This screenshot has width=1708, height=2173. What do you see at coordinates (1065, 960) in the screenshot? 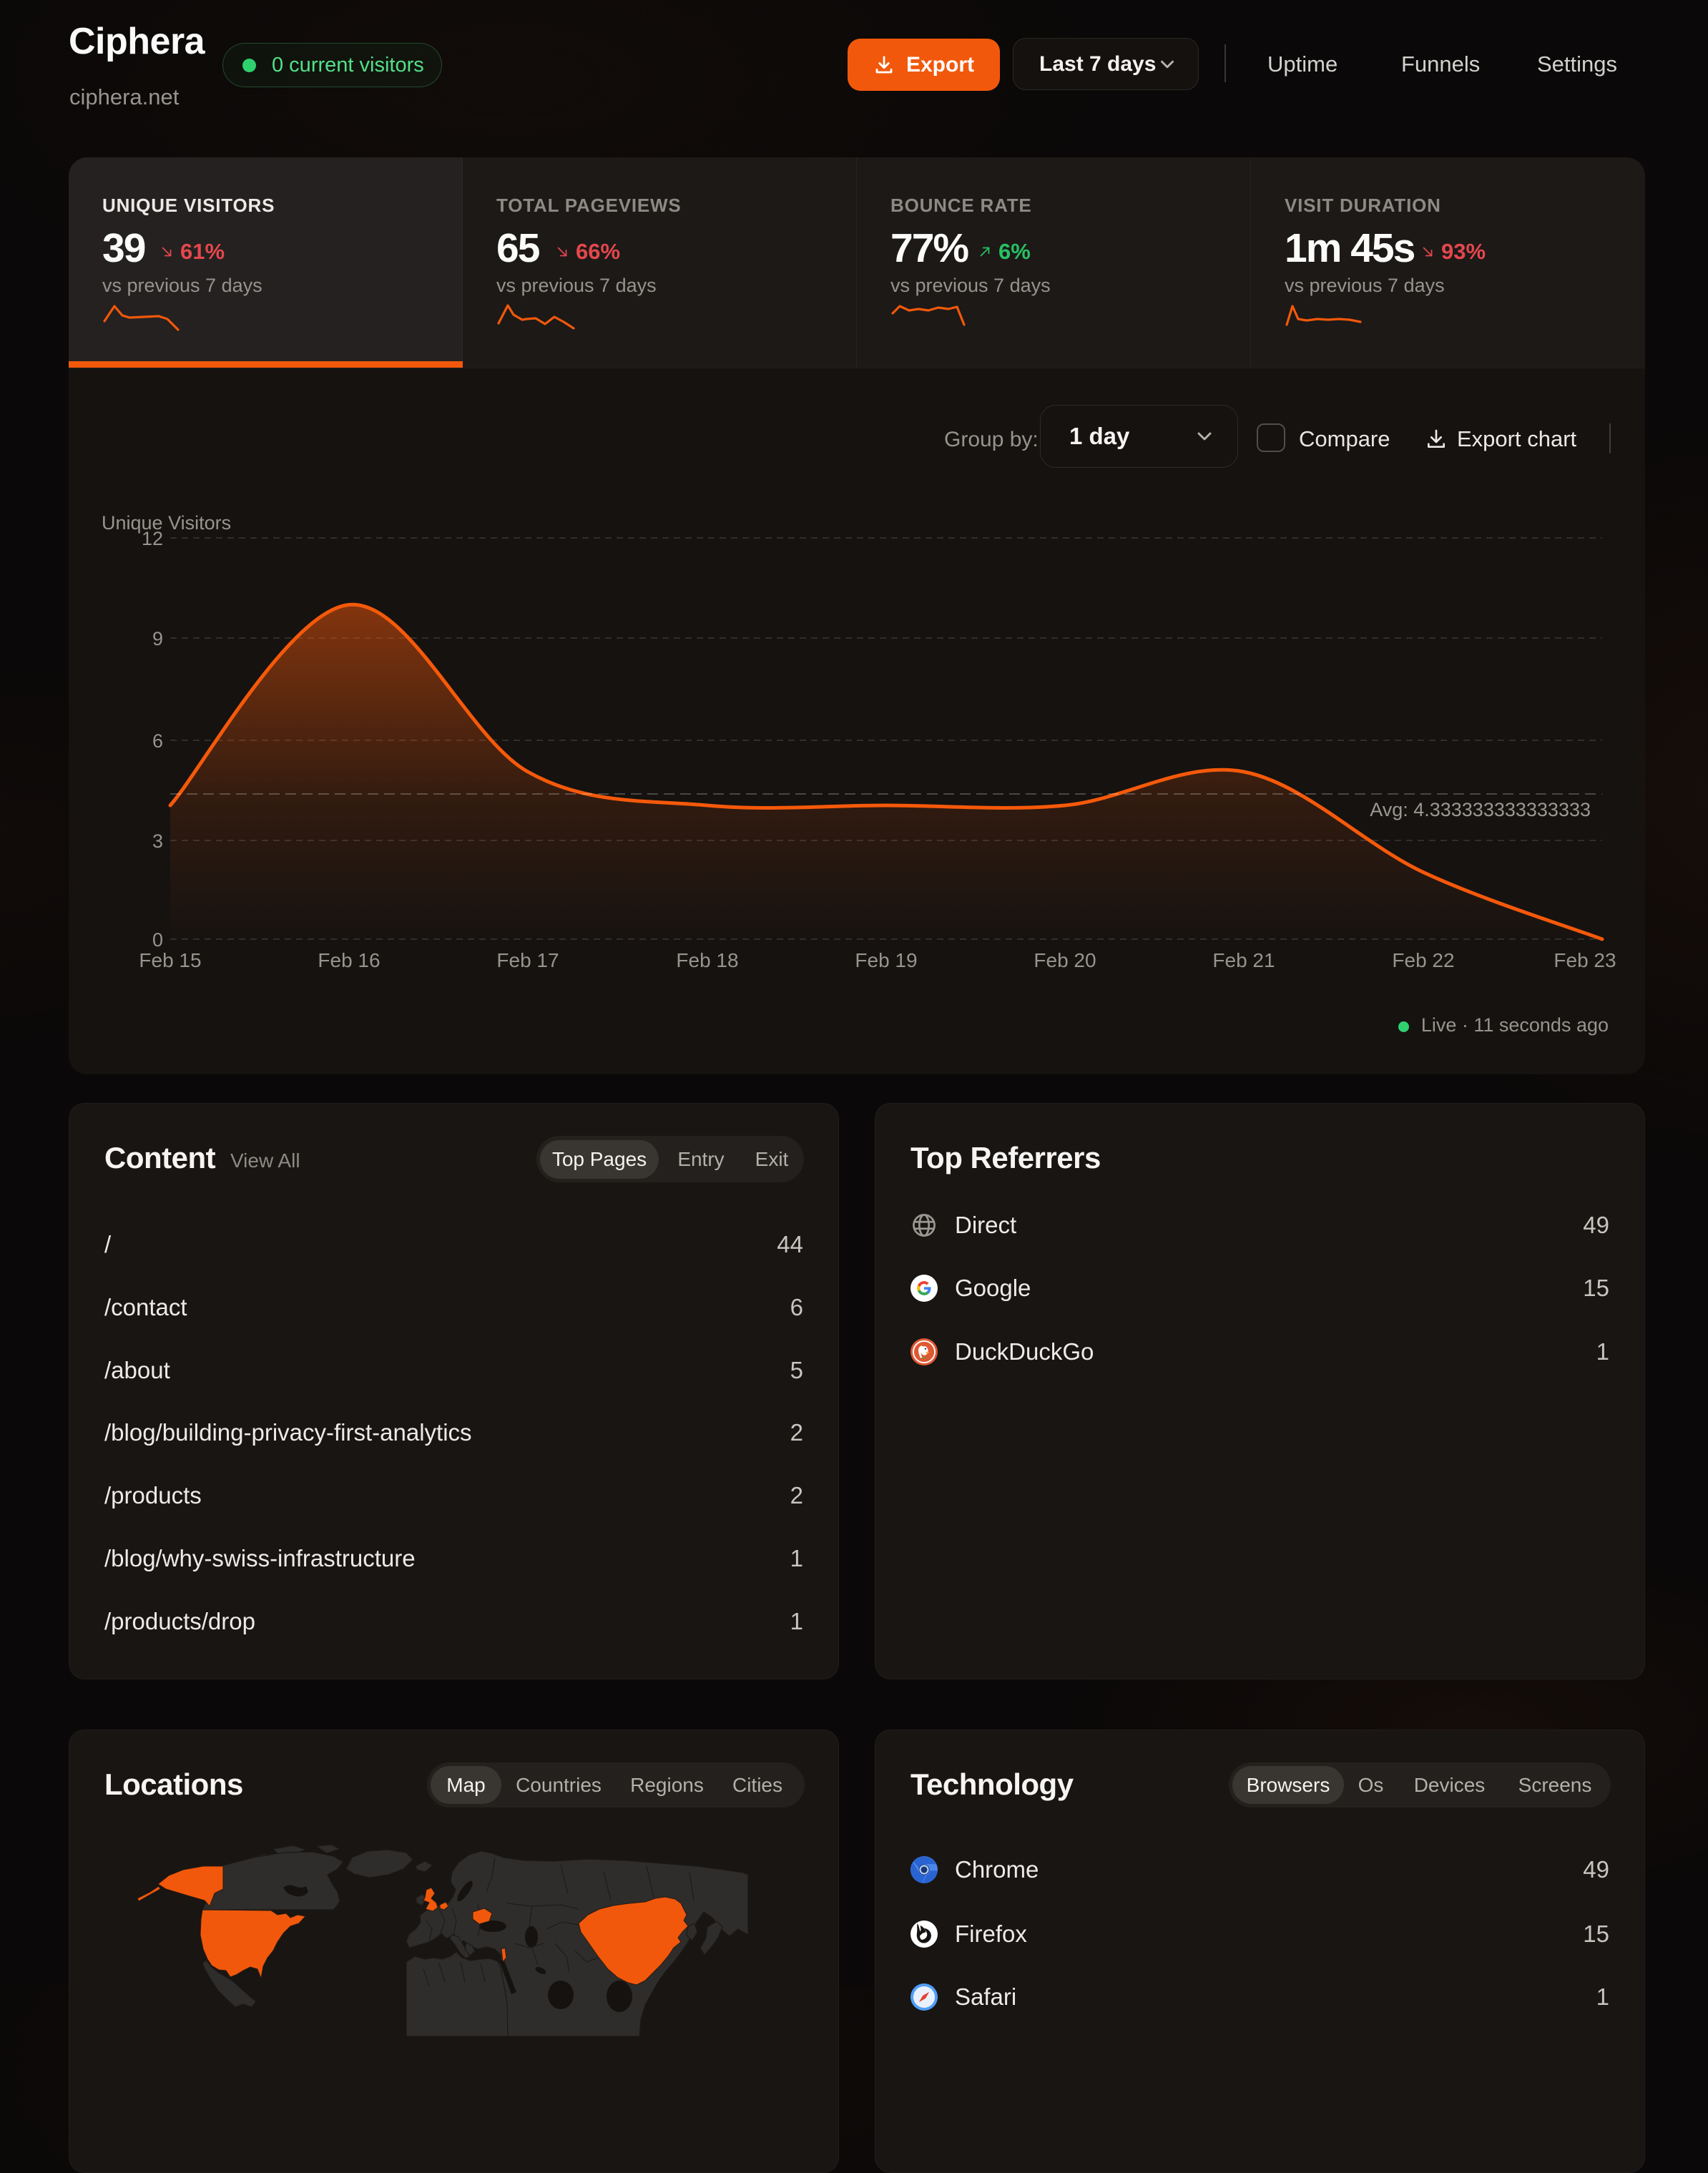
I see `svg-text: Feb 20` at bounding box center [1065, 960].